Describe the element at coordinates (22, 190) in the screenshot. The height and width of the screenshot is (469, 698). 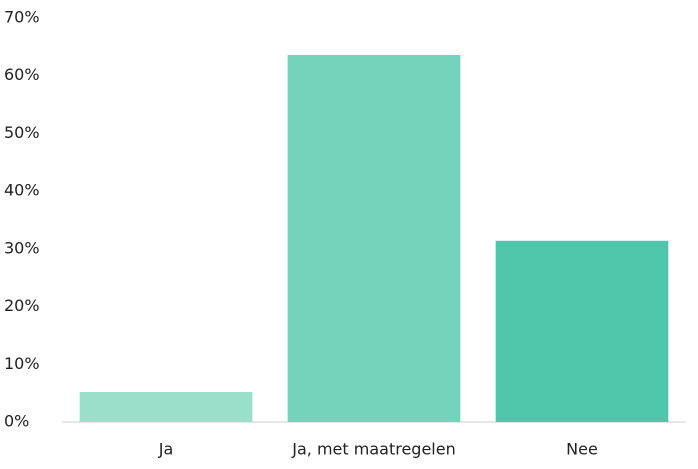
I see `y-tick-label: 40%` at that location.